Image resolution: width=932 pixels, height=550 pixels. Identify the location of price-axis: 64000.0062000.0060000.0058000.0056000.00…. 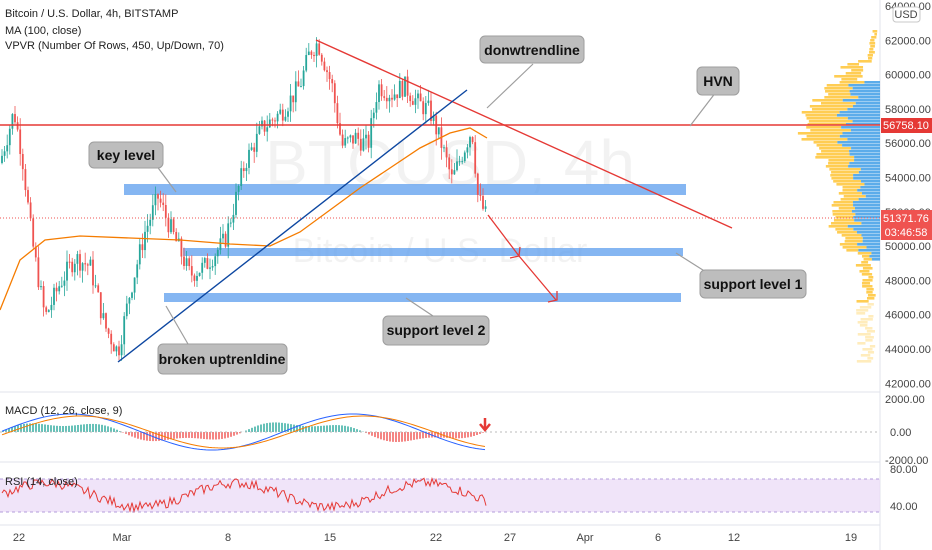
(908, 195).